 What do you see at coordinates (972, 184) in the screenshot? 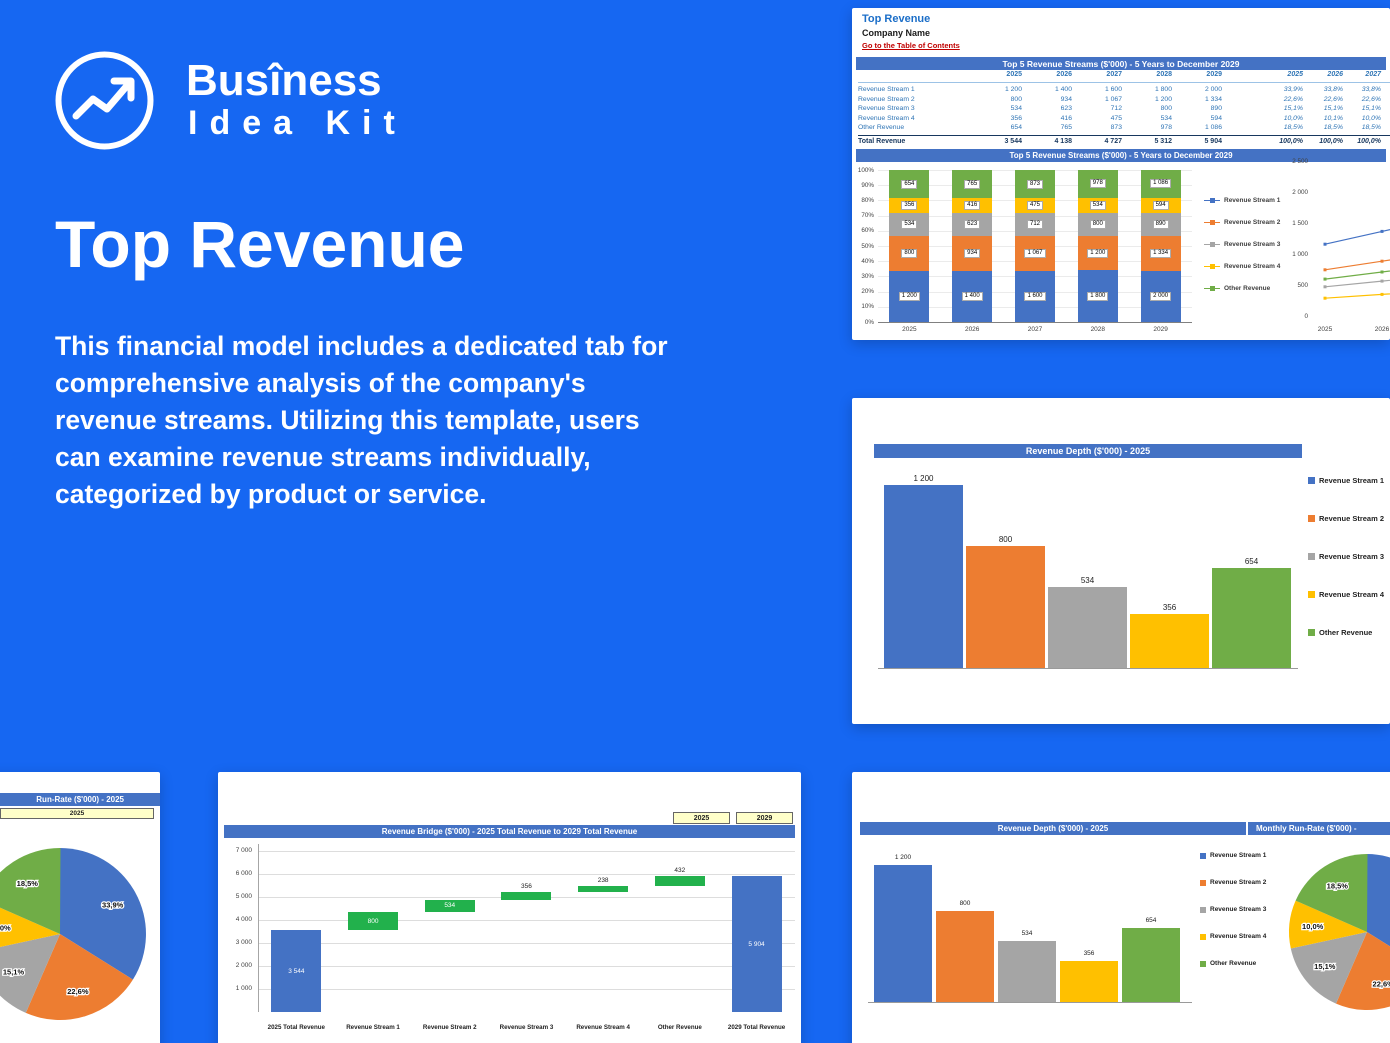
I see `stack-segment: 765` at bounding box center [972, 184].